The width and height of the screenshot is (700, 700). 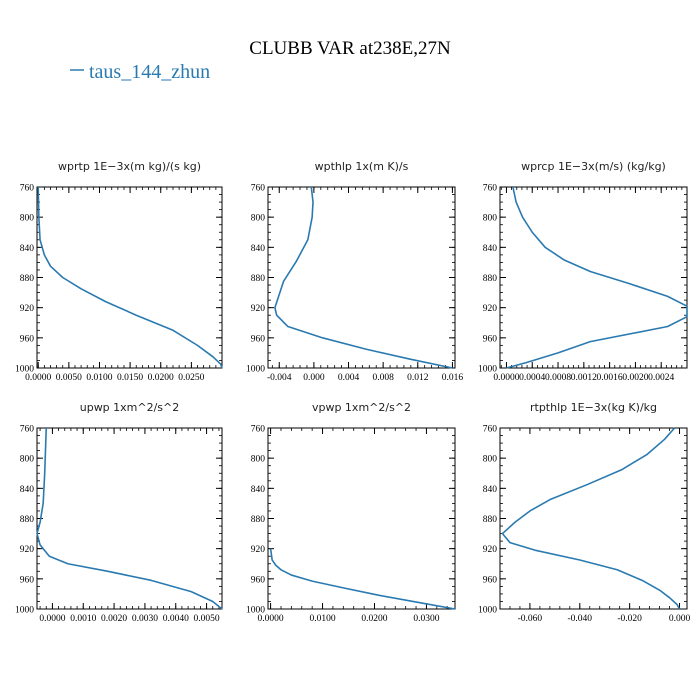 I want to click on x-tick-label: -0.040, so click(x=580, y=619).